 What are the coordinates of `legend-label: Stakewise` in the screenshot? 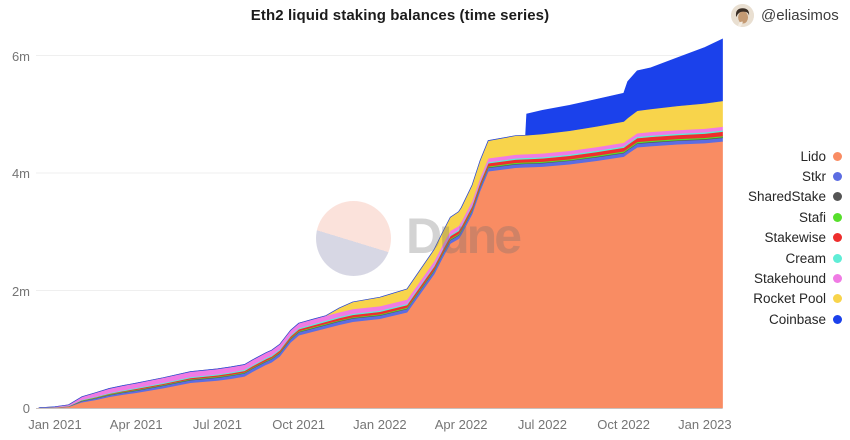 It's located at (795, 238).